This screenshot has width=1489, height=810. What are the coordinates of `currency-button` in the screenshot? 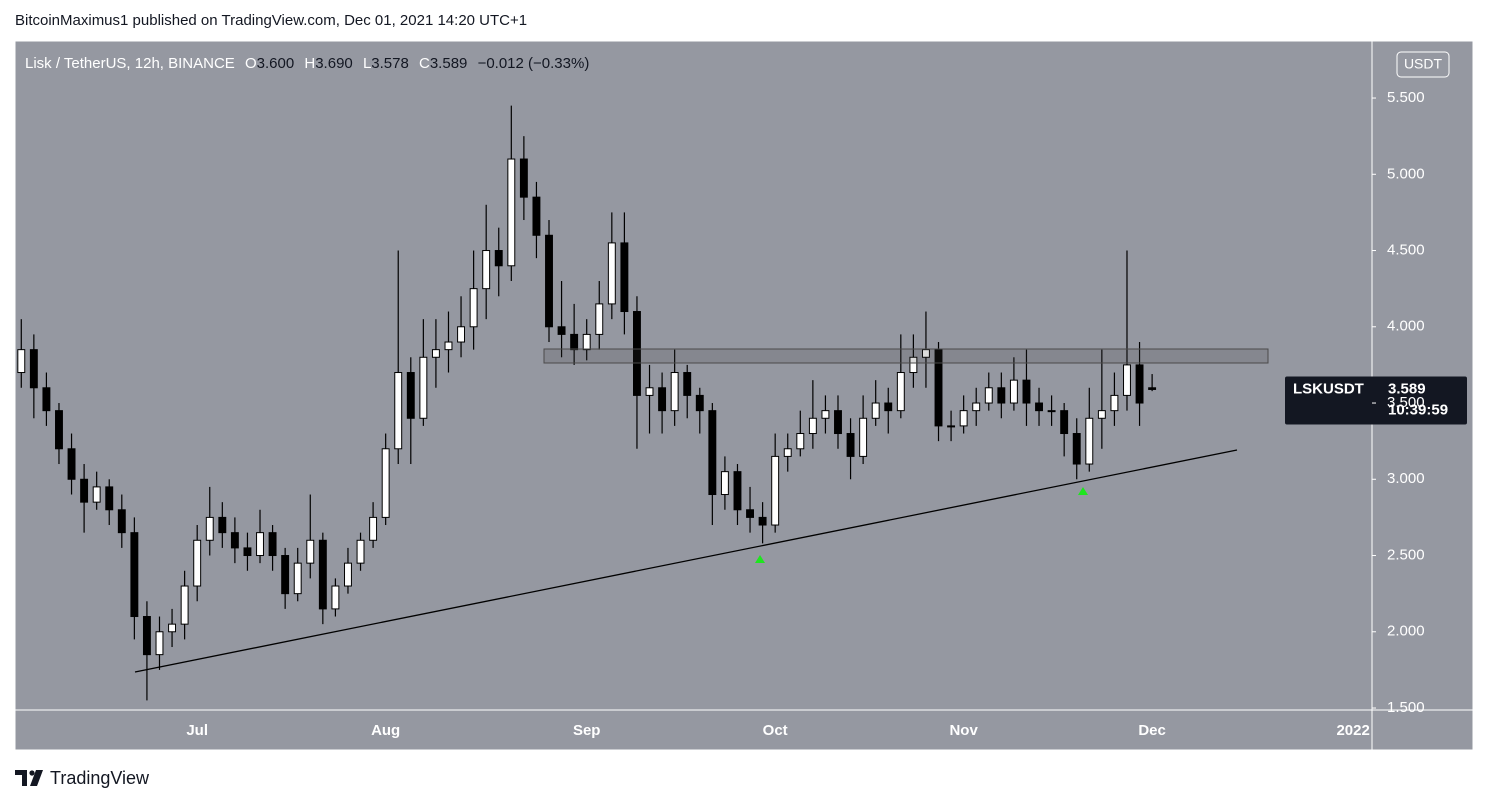 It's located at (1423, 64).